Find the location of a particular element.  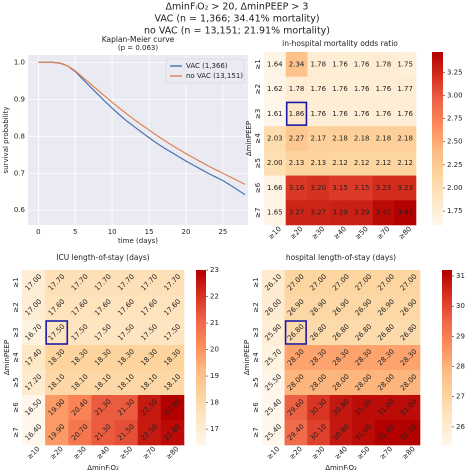

y-tick-label: ≥1 is located at coordinates (256, 282).